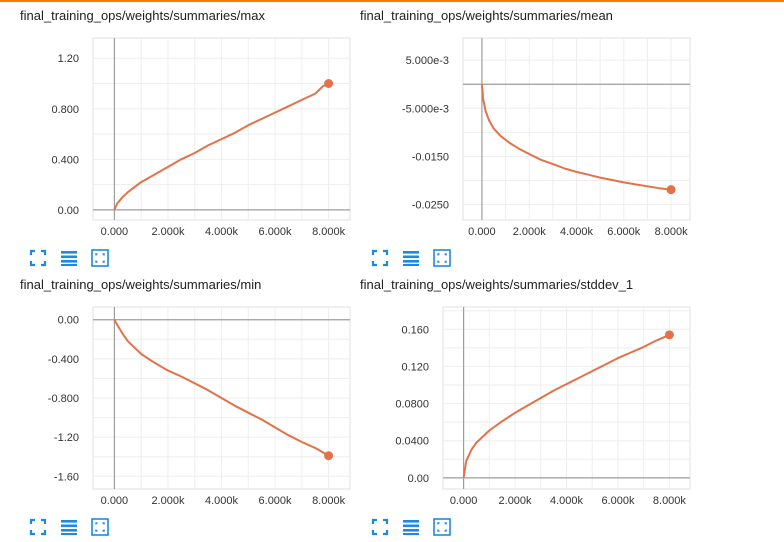 The image size is (784, 542). I want to click on y-tick-label: 1.20, so click(68, 59).